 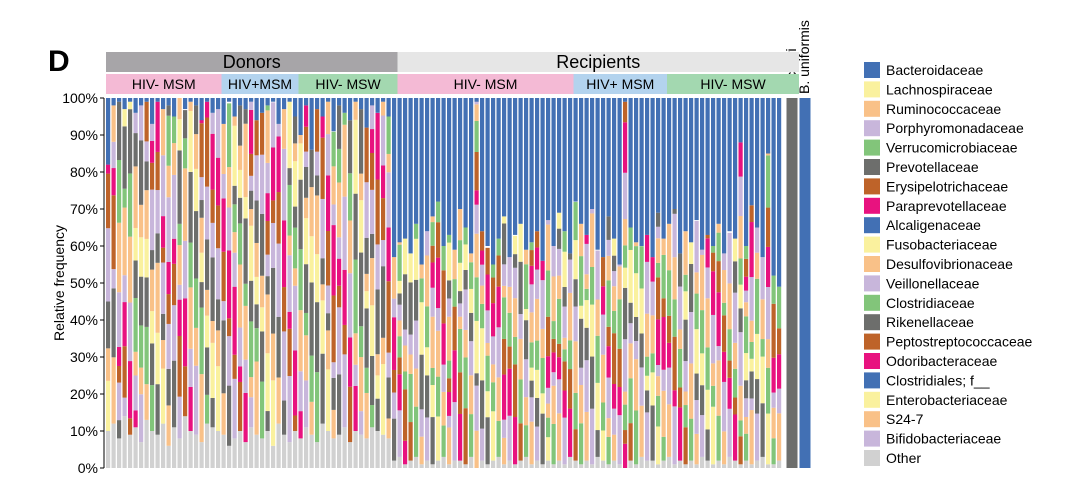 I want to click on subgroup-label: HIV- MSM, so click(x=164, y=84).